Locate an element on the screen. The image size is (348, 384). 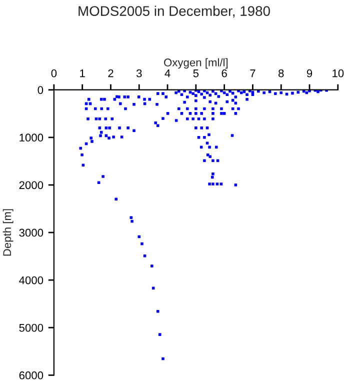
y-tick-label: 6000 is located at coordinates (31, 375).